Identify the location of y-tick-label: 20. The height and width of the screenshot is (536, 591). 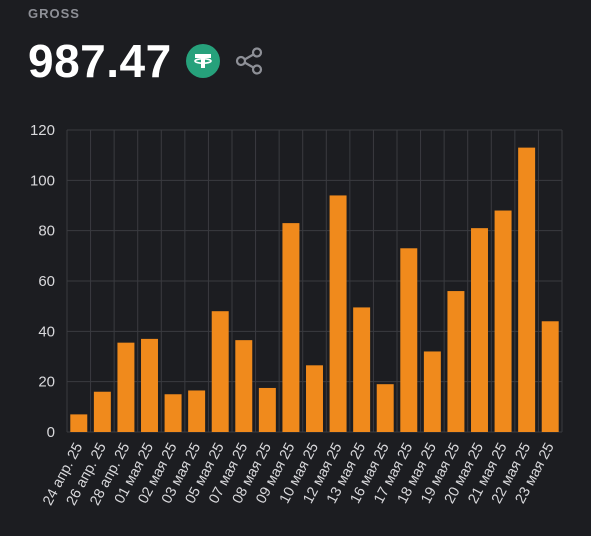
(46, 382).